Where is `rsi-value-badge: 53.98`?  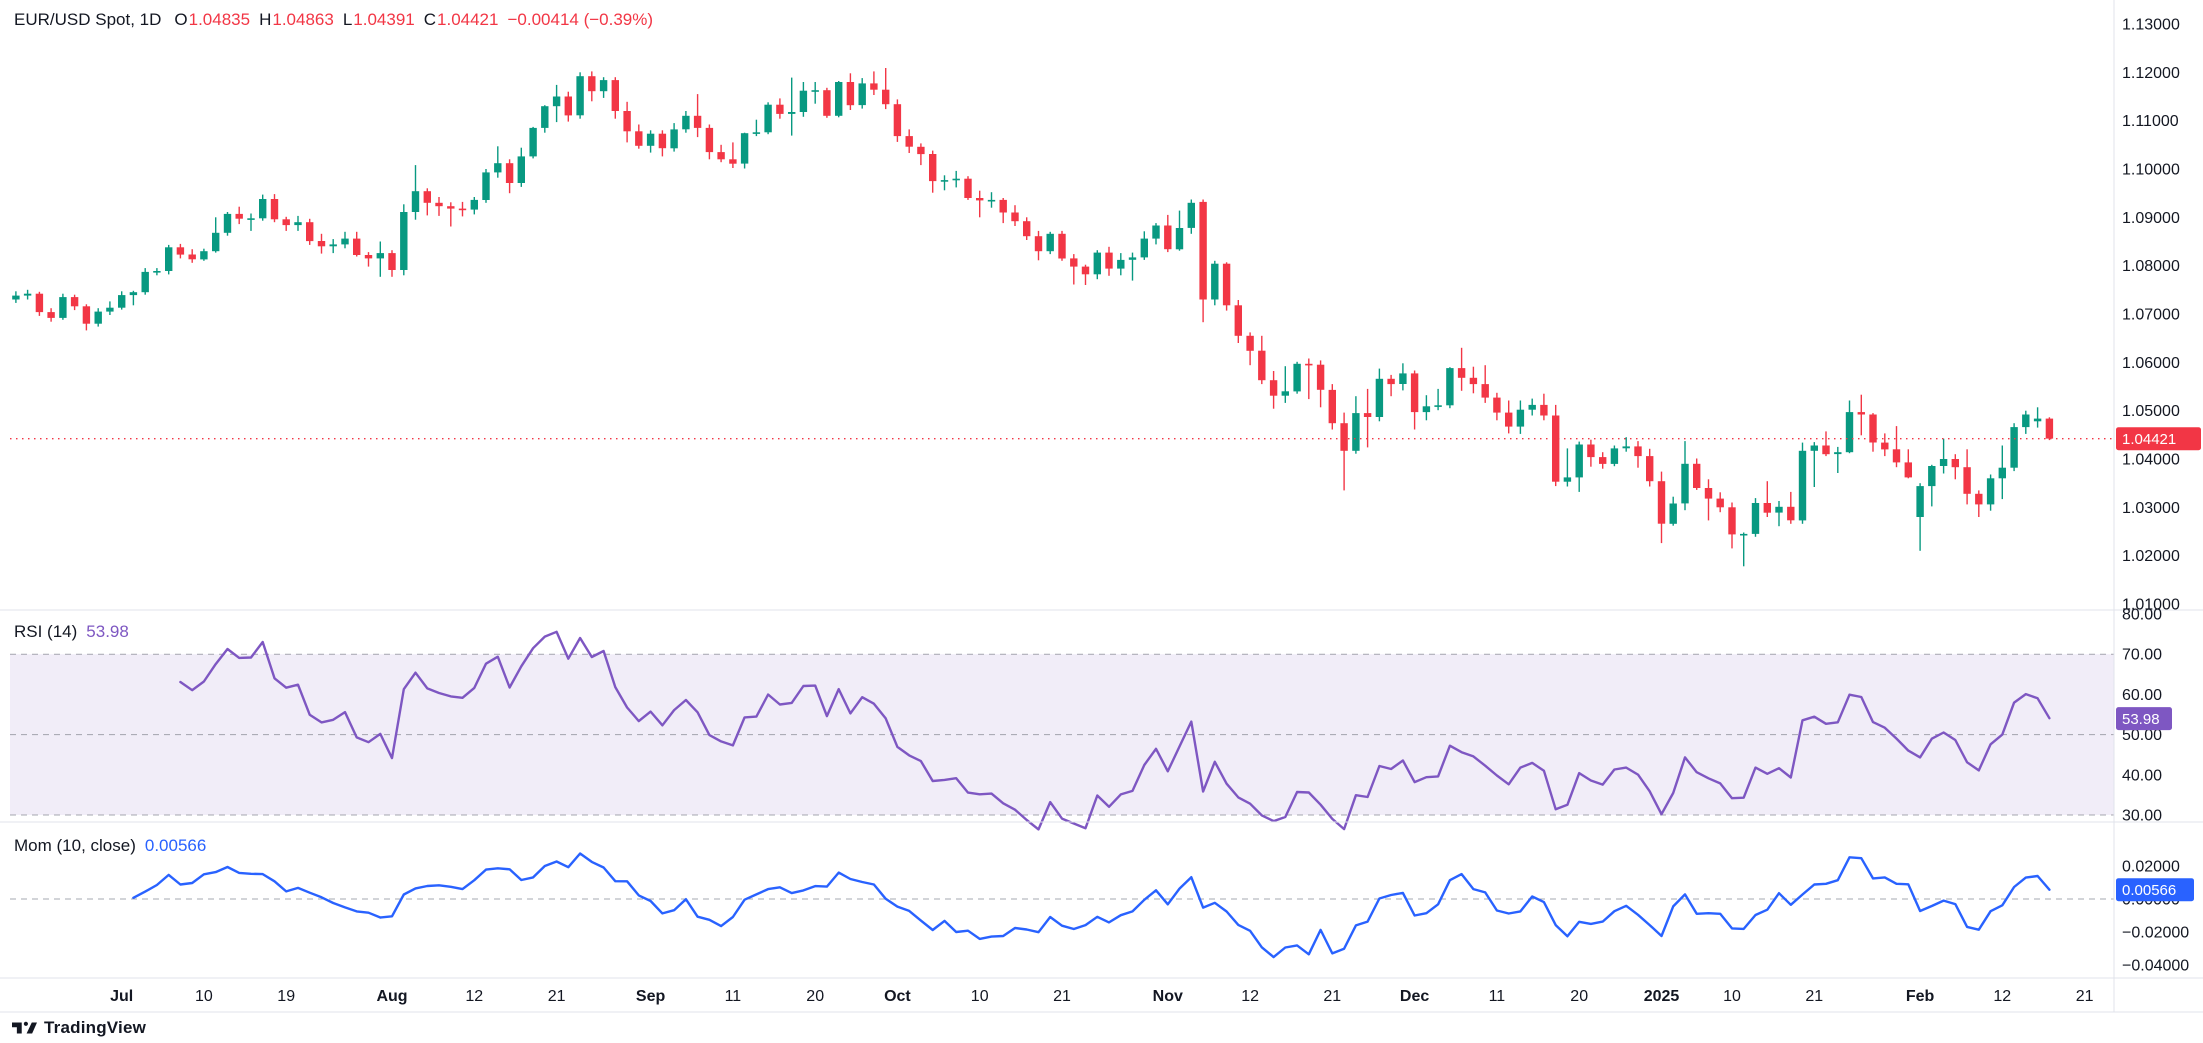 rsi-value-badge: 53.98 is located at coordinates (2144, 719).